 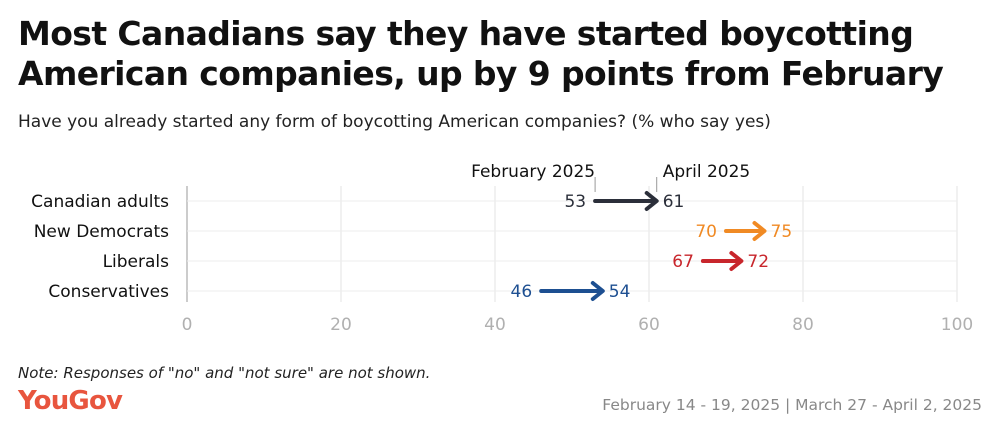 What do you see at coordinates (101, 232) in the screenshot?
I see `category-label: New Democrats` at bounding box center [101, 232].